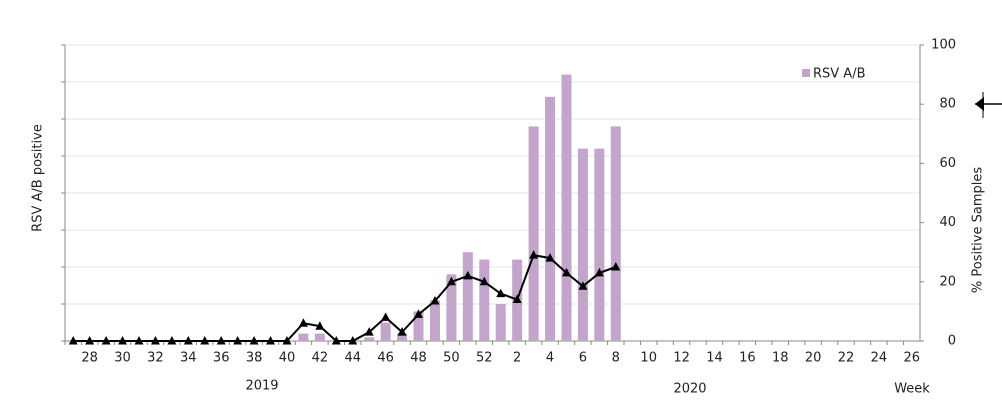  I want to click on x-tick-label: 48, so click(418, 358).